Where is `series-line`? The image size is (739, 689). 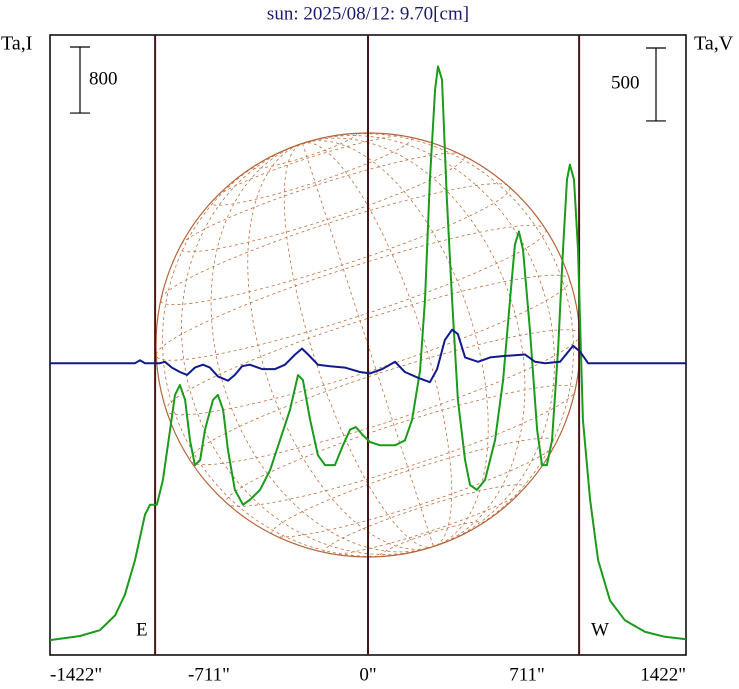 series-line is located at coordinates (368, 356).